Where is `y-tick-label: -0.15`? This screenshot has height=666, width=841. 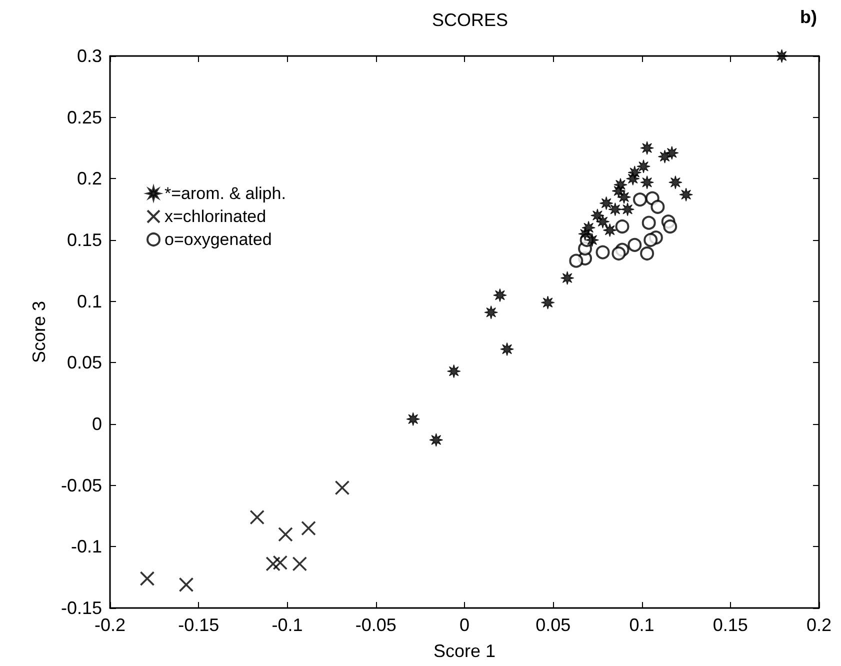
y-tick-label: -0.15 is located at coordinates (81, 608).